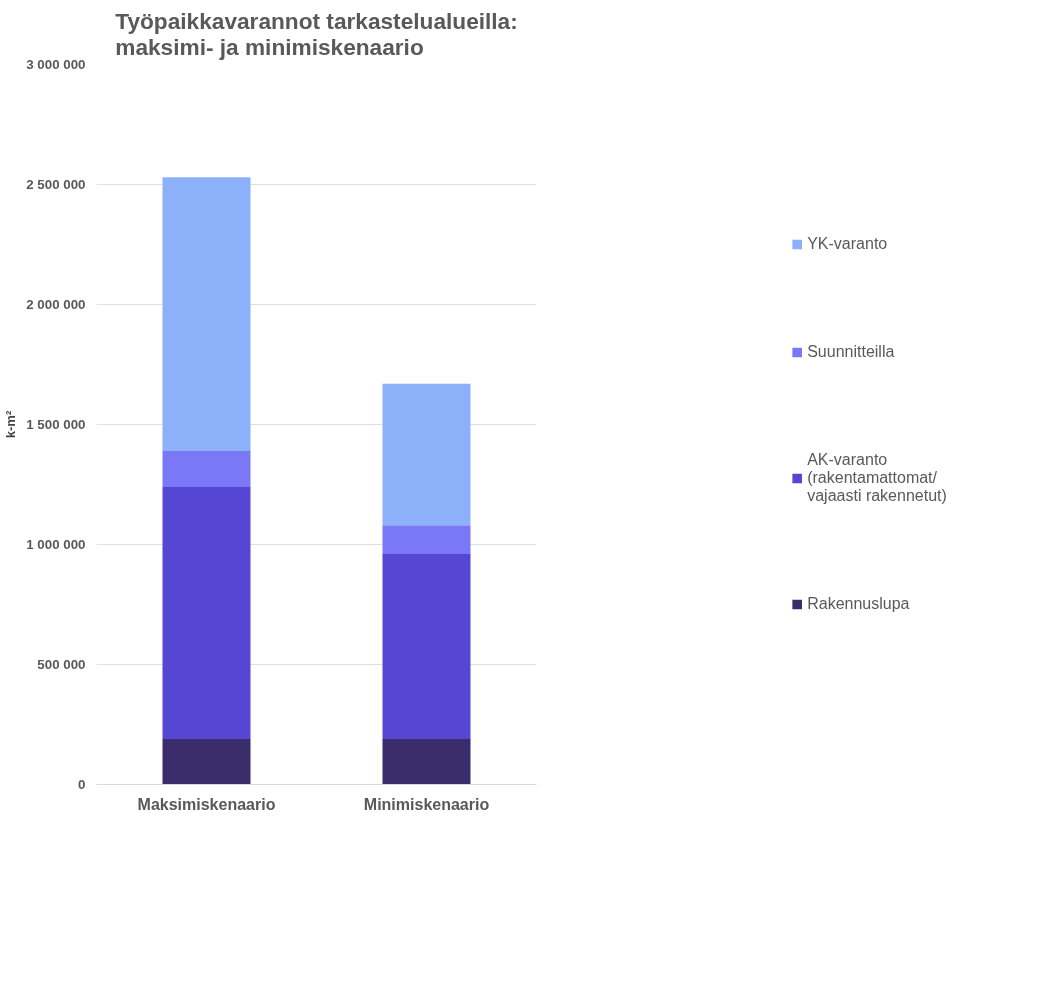 The width and height of the screenshot is (1055, 982). Describe the element at coordinates (11, 424) in the screenshot. I see `y-axis-title: k-m²` at that location.